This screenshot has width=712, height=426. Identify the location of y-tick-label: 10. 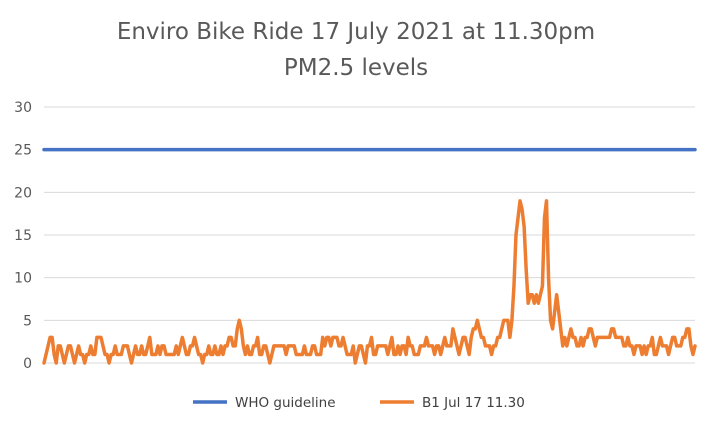
(23, 279).